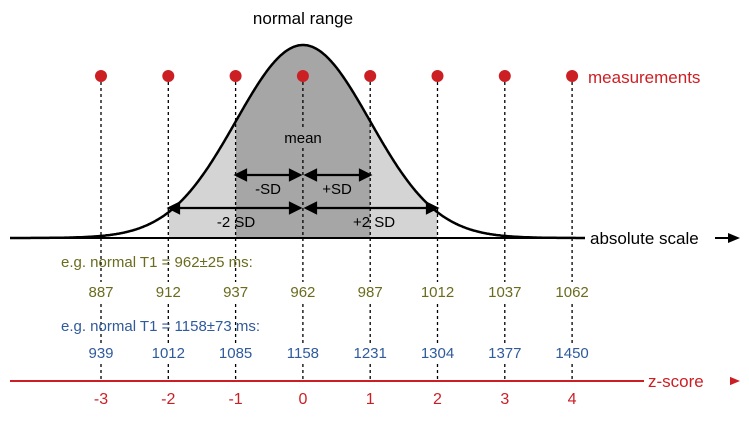 Image resolution: width=749 pixels, height=421 pixels. I want to click on example2-value: 1304, so click(437, 353).